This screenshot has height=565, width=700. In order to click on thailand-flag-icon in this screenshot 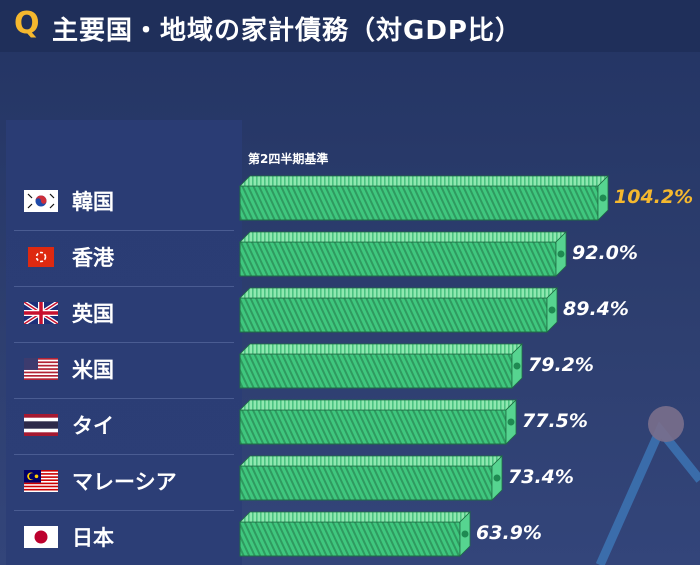, I will do `click(41, 425)`.